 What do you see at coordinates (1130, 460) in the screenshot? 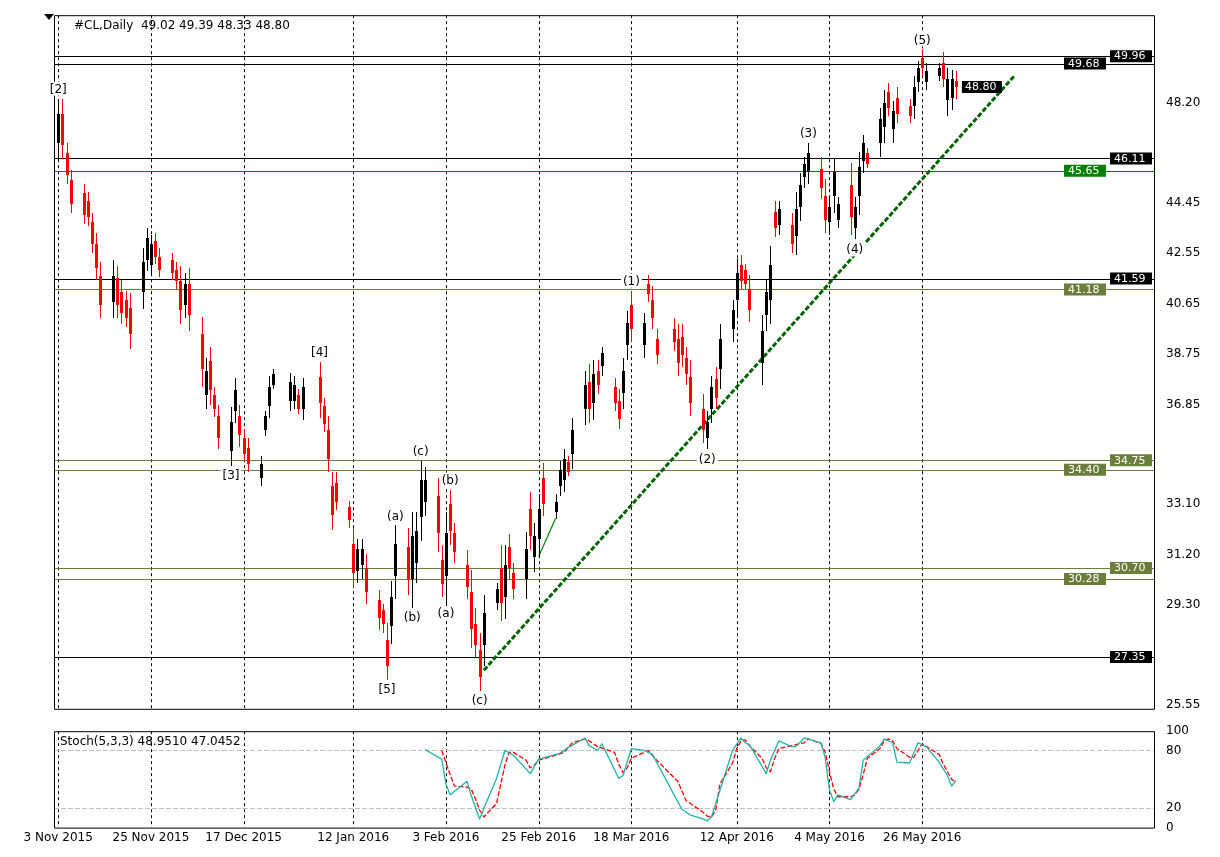
I see `ref-line-label: 34.75` at bounding box center [1130, 460].